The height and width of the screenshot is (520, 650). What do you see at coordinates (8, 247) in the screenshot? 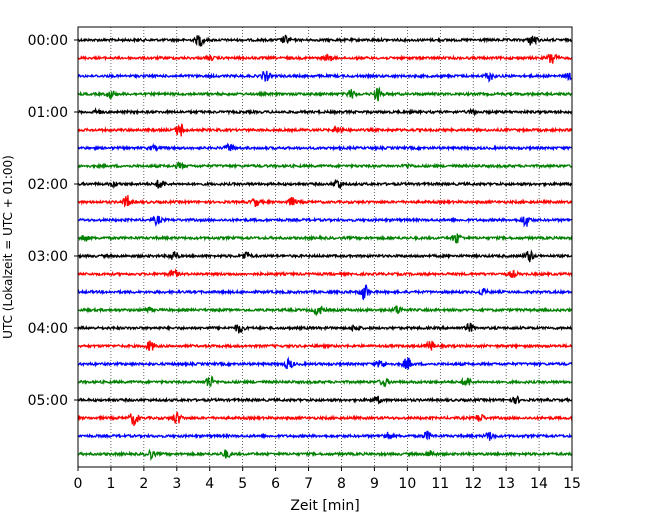
I see `y-axis-label: UTC (Lokalzeit = UTC + 01:00)` at bounding box center [8, 247].